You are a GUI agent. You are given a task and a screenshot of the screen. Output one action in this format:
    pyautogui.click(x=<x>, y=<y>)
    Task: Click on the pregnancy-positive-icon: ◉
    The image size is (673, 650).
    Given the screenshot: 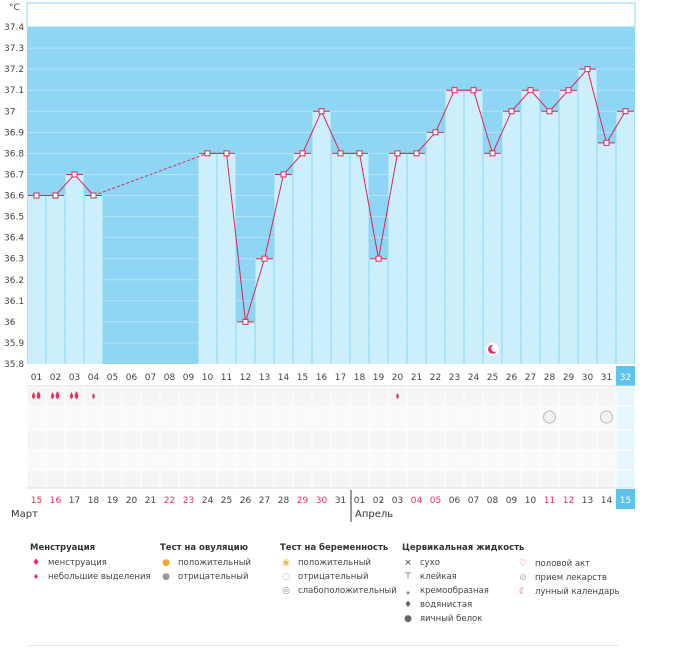 What is the action you would take?
    pyautogui.click(x=286, y=563)
    